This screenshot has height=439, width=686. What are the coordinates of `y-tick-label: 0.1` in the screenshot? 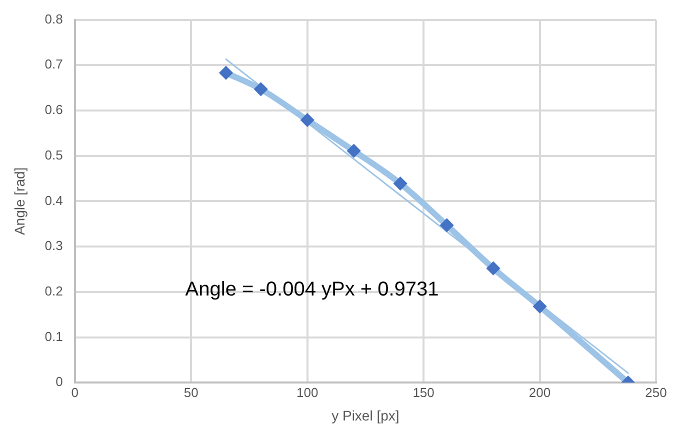 It's located at (53, 336).